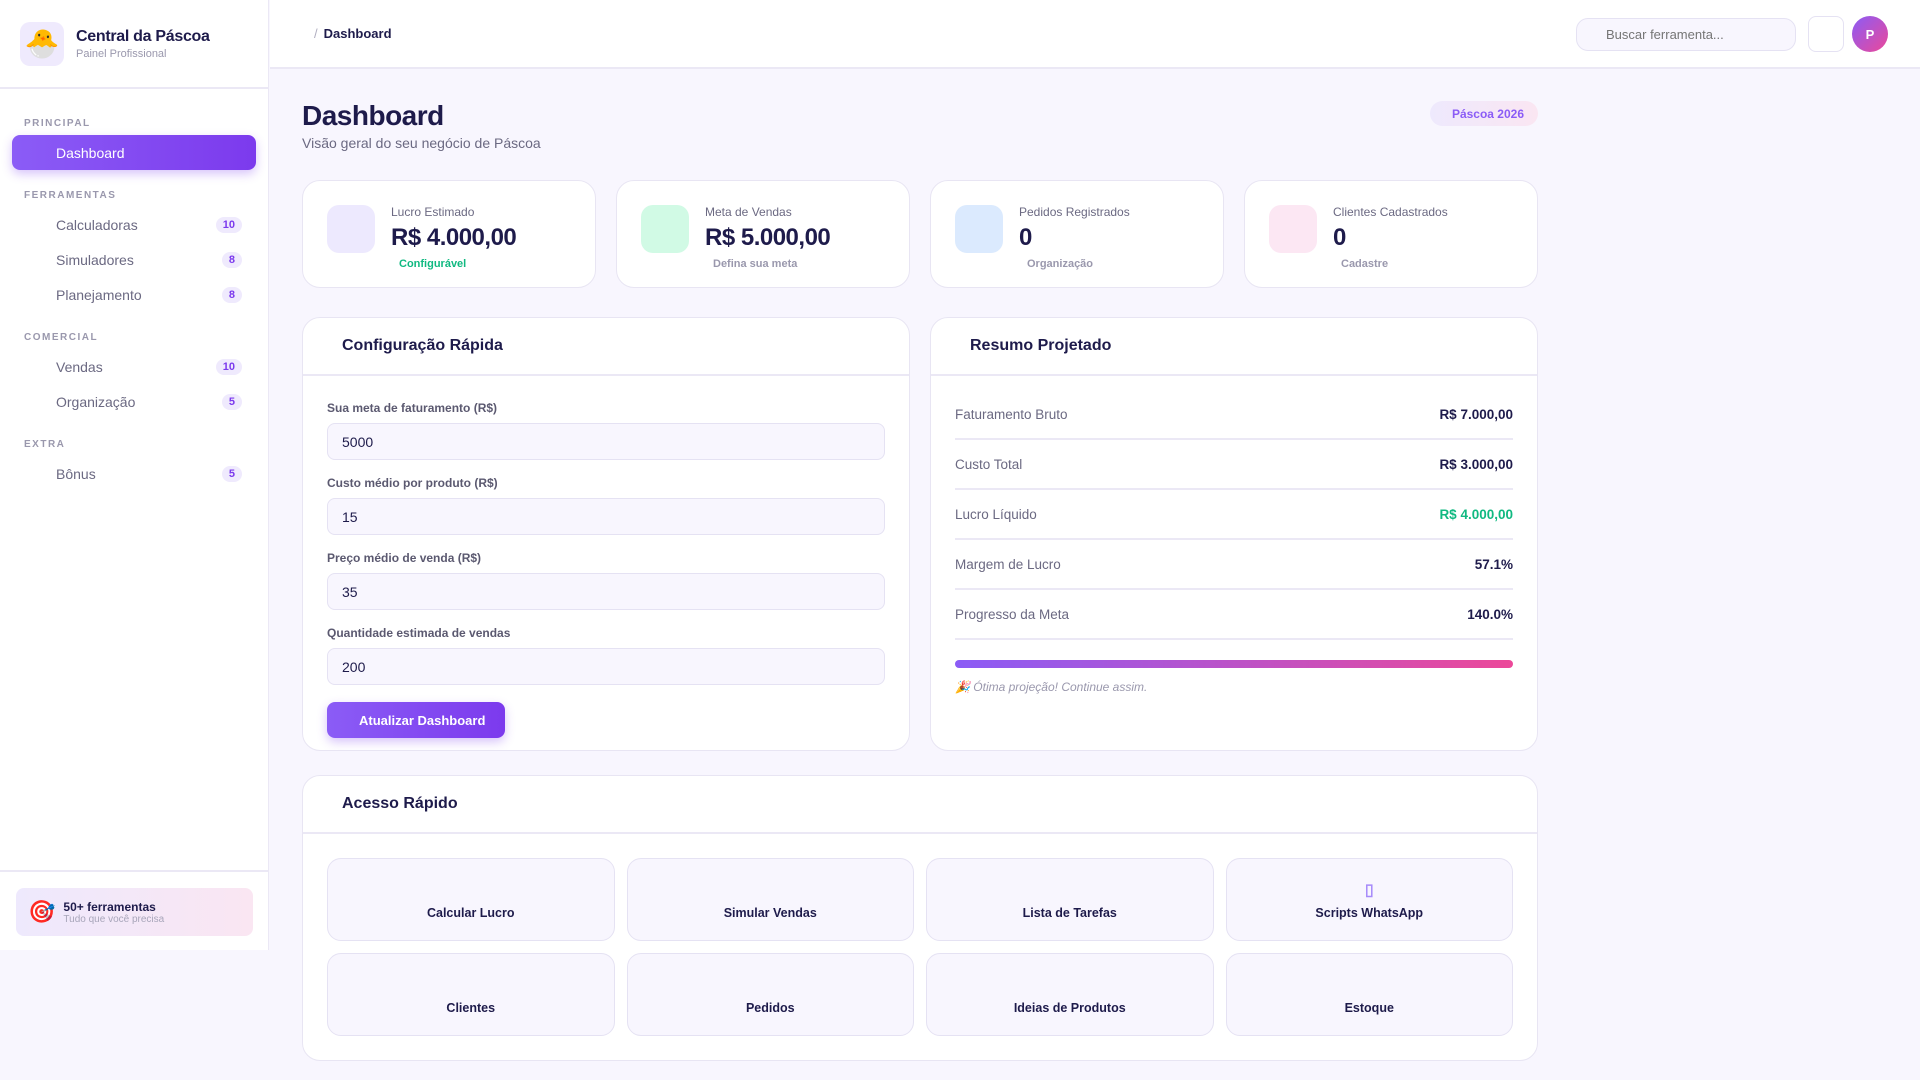 Image resolution: width=1920 pixels, height=1080 pixels. I want to click on stat-label: Clientes Cadastrados, so click(1390, 212).